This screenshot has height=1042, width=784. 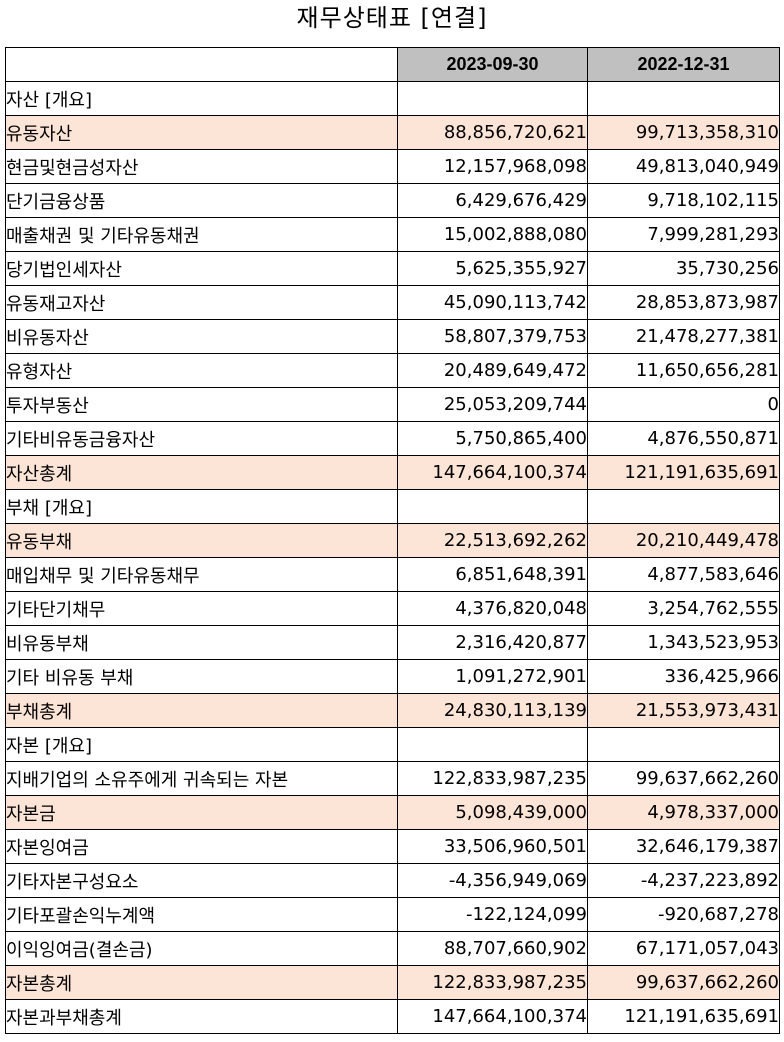 What do you see at coordinates (201, 404) in the screenshot?
I see `row-label: 투자부동산` at bounding box center [201, 404].